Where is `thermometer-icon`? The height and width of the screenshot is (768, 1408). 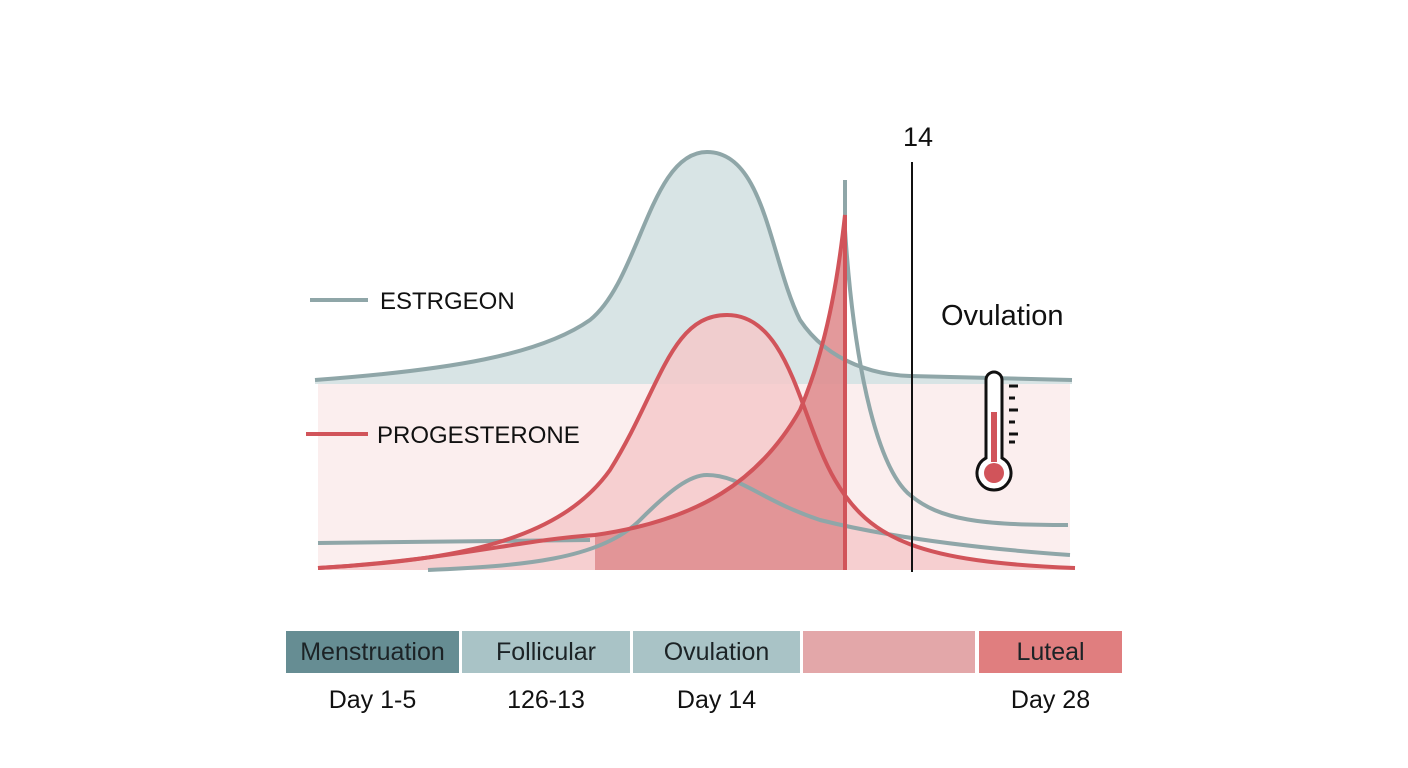 thermometer-icon is located at coordinates (996, 431).